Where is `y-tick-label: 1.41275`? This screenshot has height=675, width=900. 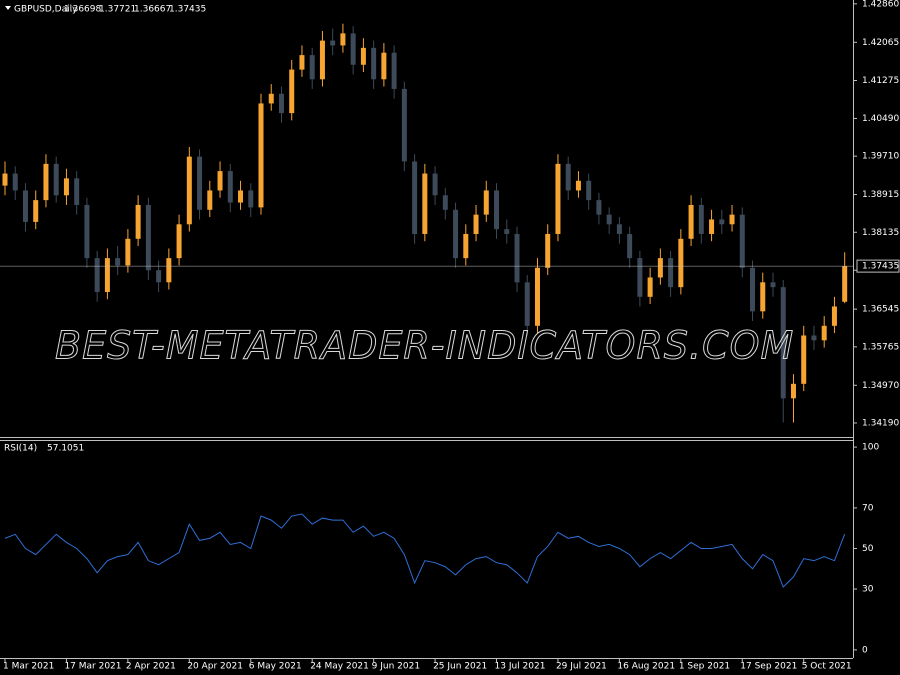 y-tick-label: 1.41275 is located at coordinates (880, 81).